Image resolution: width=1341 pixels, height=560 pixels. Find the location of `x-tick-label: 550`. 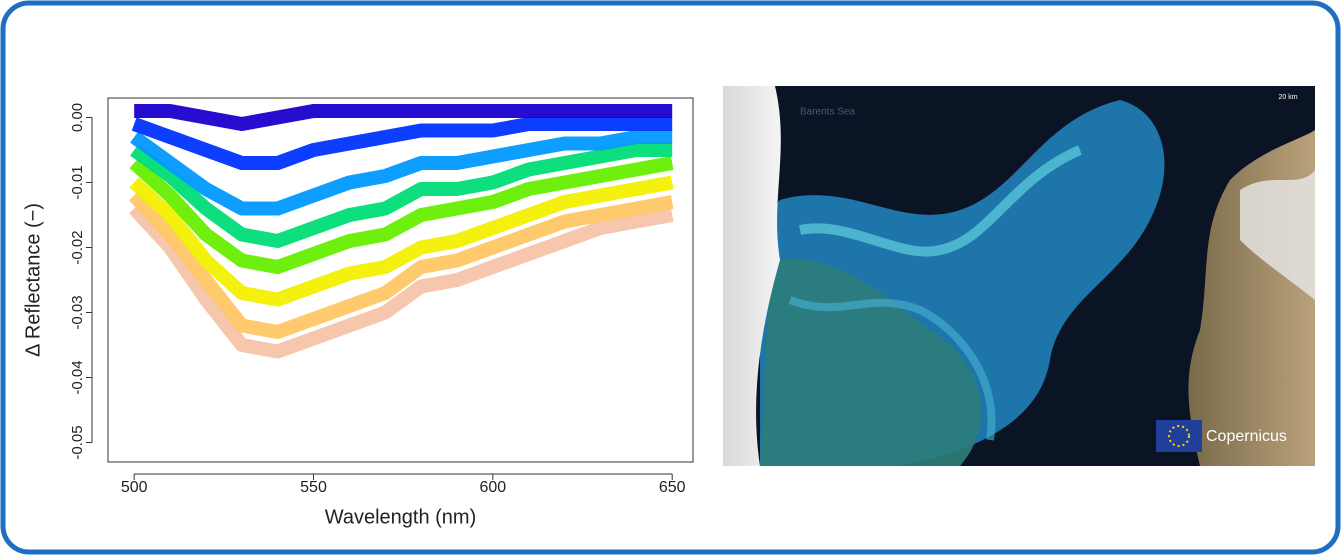

x-tick-label: 550 is located at coordinates (313, 487).